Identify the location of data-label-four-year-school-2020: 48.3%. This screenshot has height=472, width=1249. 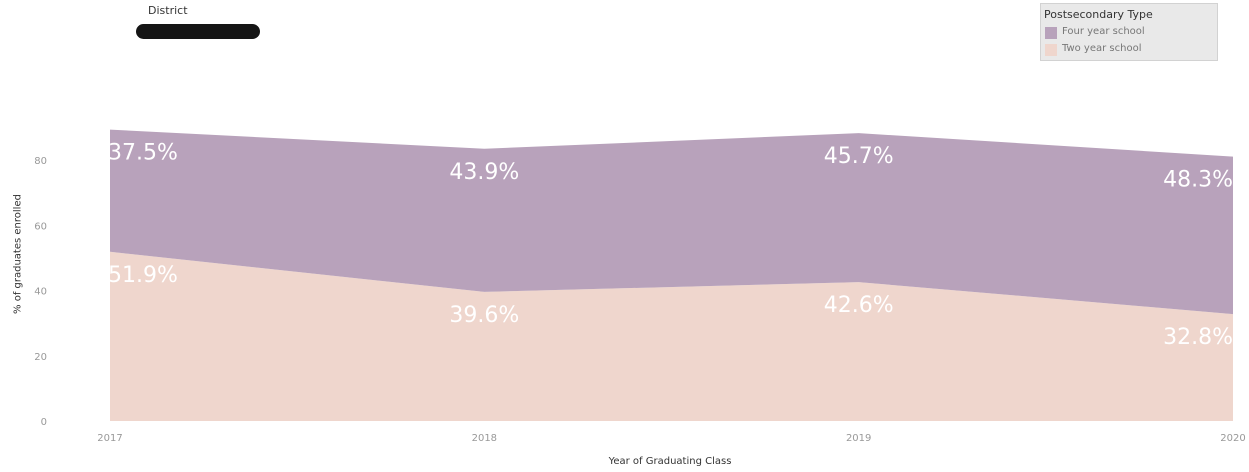
(1198, 180).